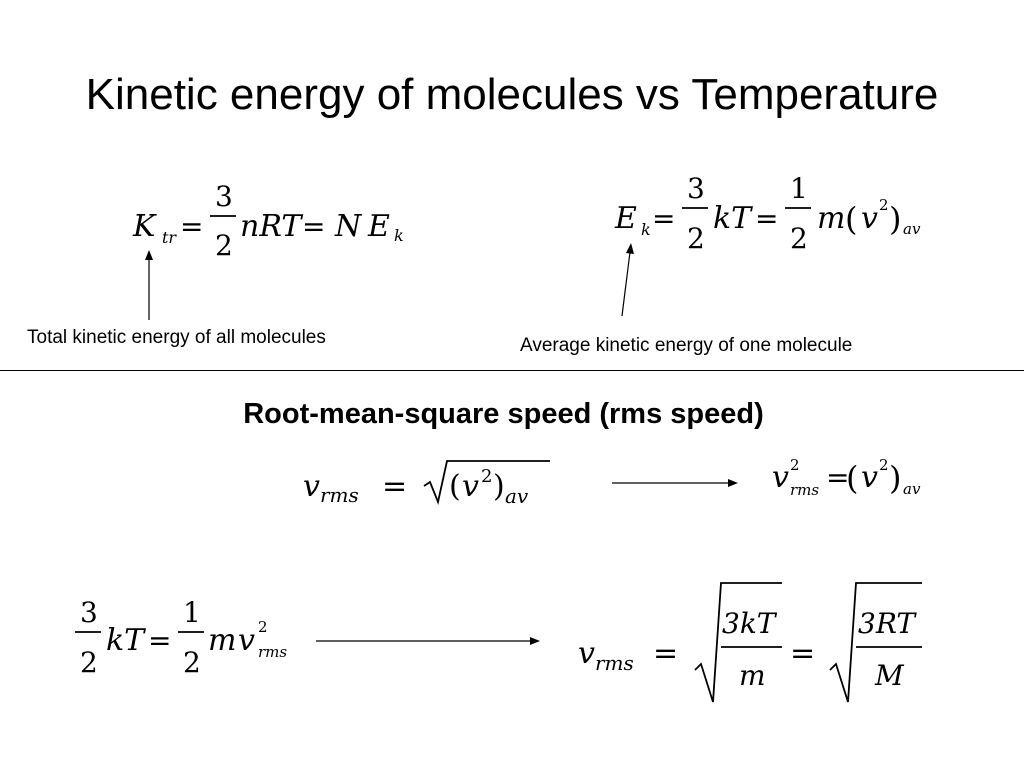  What do you see at coordinates (271, 226) in the screenshot?
I see `svg-text: nRT` at bounding box center [271, 226].